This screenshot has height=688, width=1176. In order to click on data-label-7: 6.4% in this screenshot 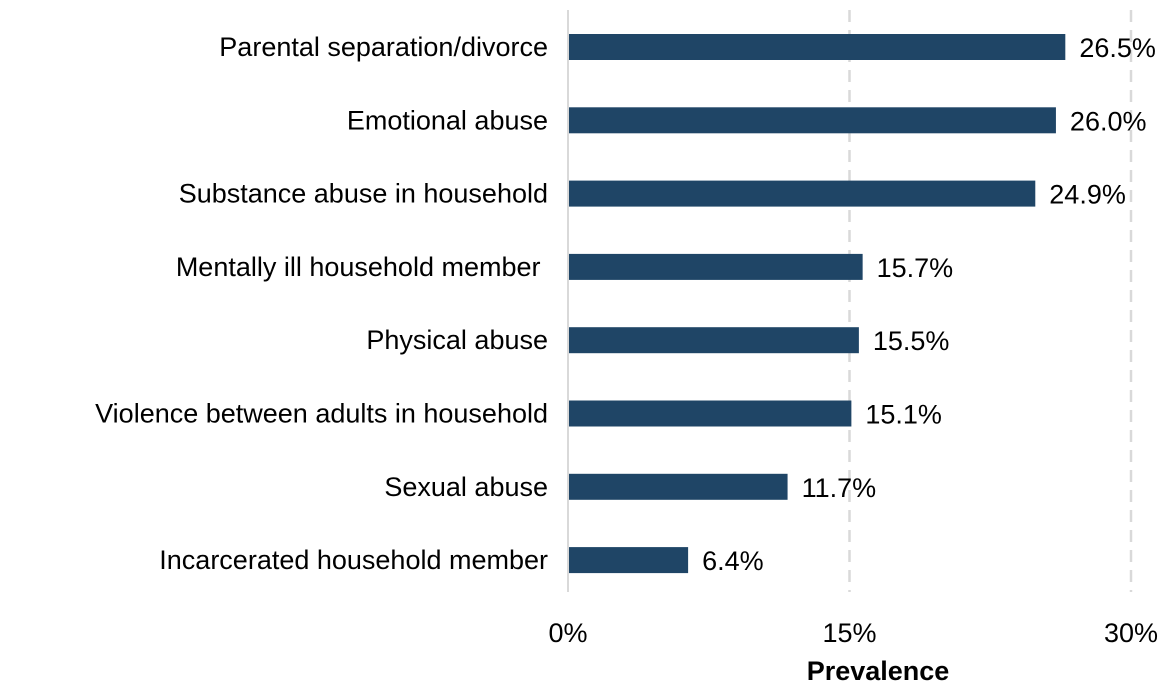, I will do `click(733, 561)`.